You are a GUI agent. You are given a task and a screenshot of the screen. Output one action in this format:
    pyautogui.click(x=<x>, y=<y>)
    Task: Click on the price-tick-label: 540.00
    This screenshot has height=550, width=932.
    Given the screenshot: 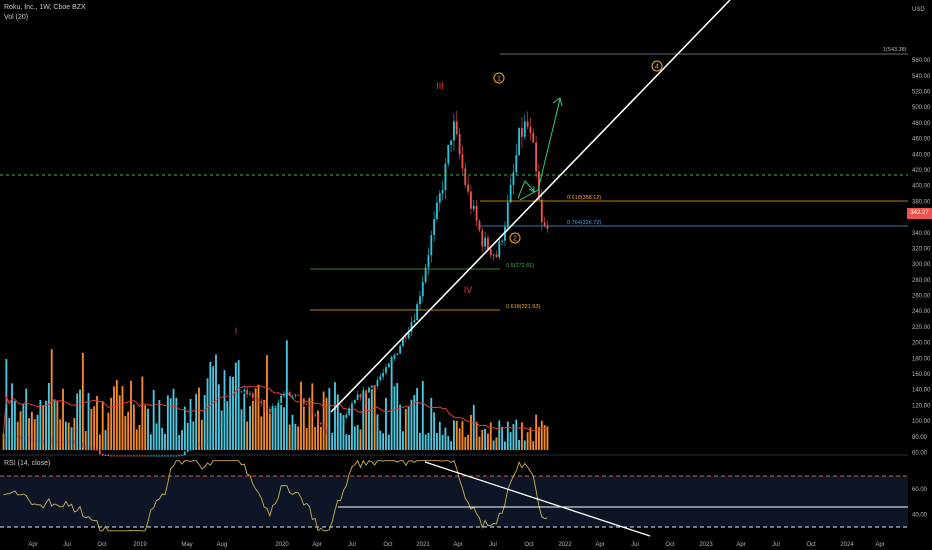 What is the action you would take?
    pyautogui.click(x=921, y=77)
    